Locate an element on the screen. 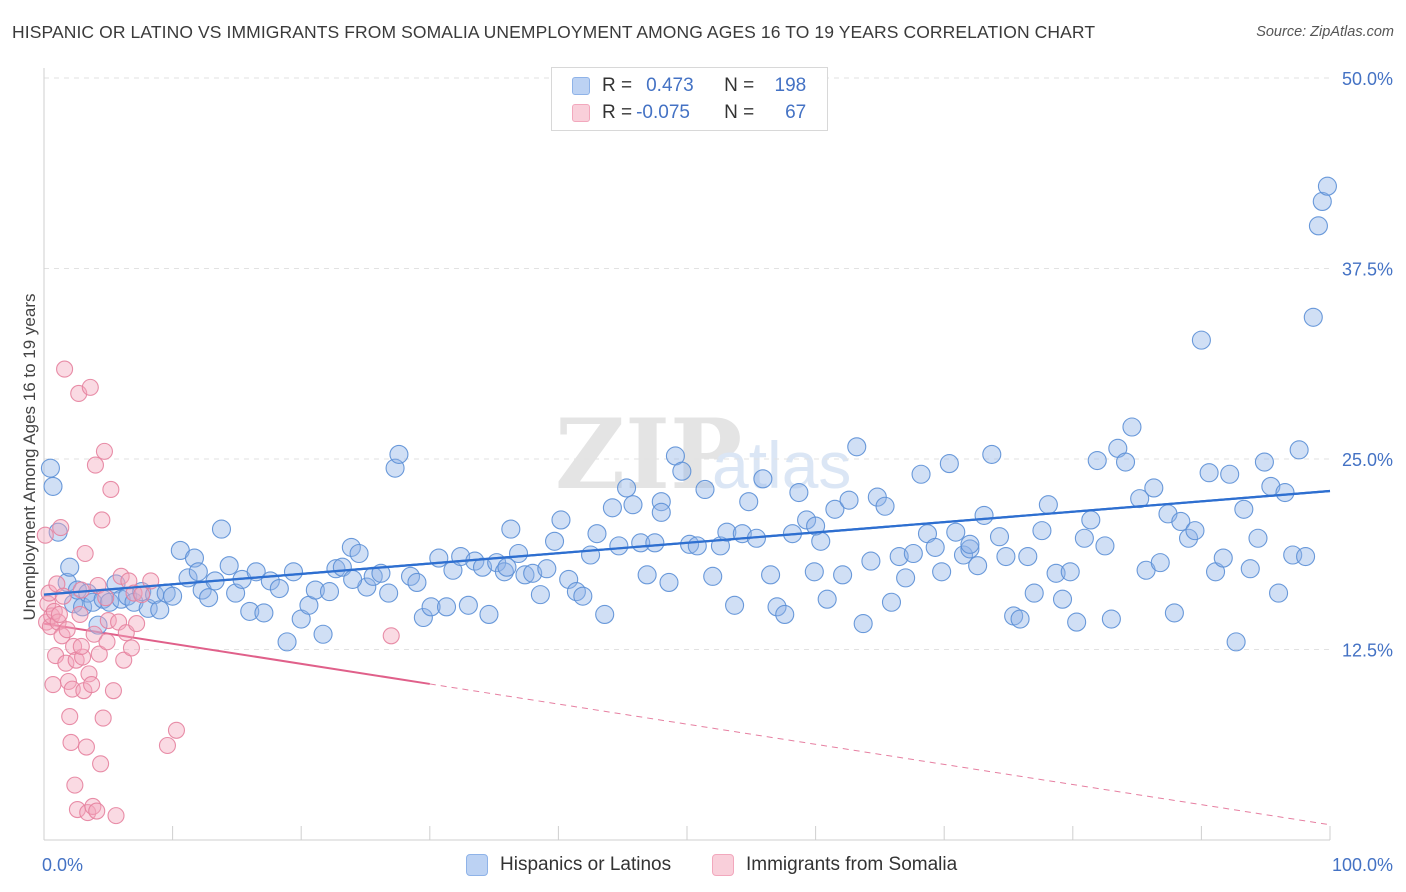  hispanic-legend-swatch is located at coordinates (477, 865).